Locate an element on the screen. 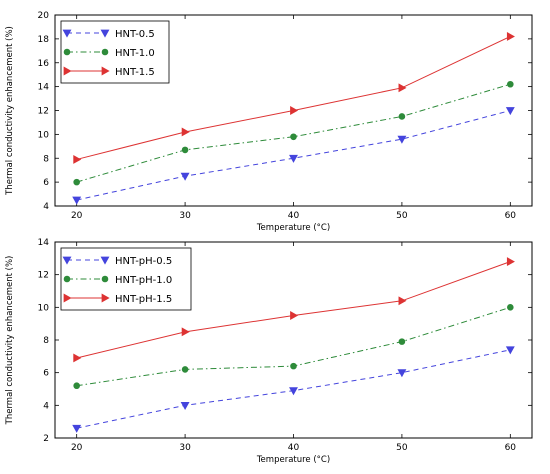  y-tick-label: 20 is located at coordinates (44, 16).